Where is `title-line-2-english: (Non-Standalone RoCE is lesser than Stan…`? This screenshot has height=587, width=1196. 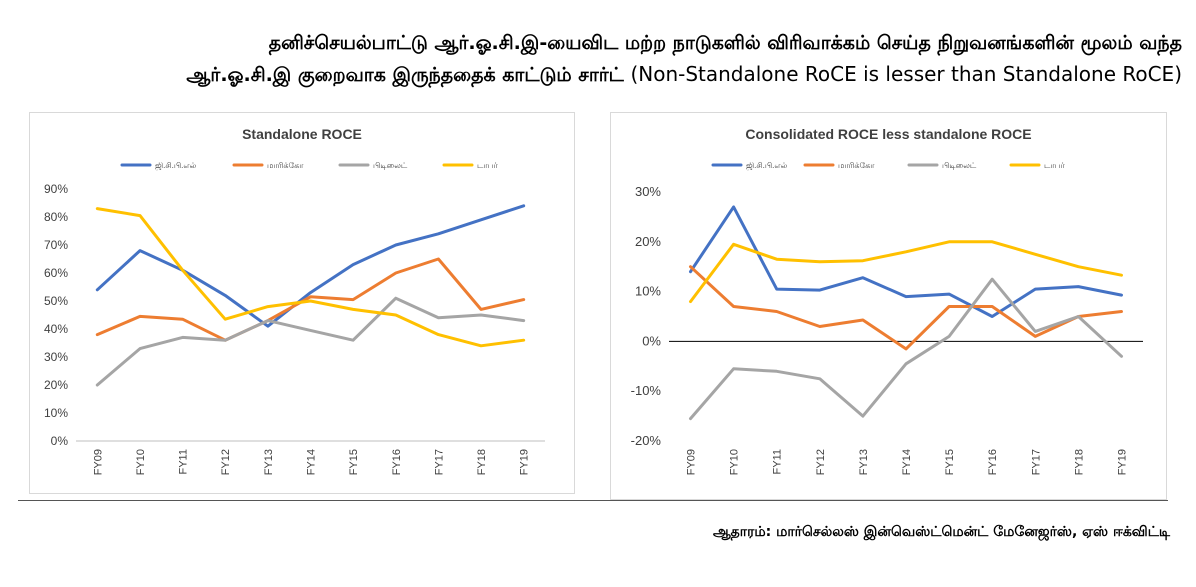
title-line-2-english: (Non-Standalone RoCE is lesser than Stan… is located at coordinates (906, 74).